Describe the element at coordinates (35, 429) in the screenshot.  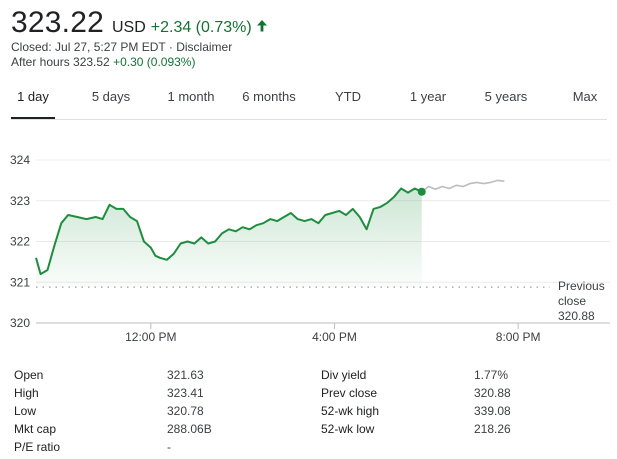
I see `stat-label: Mkt cap` at that location.